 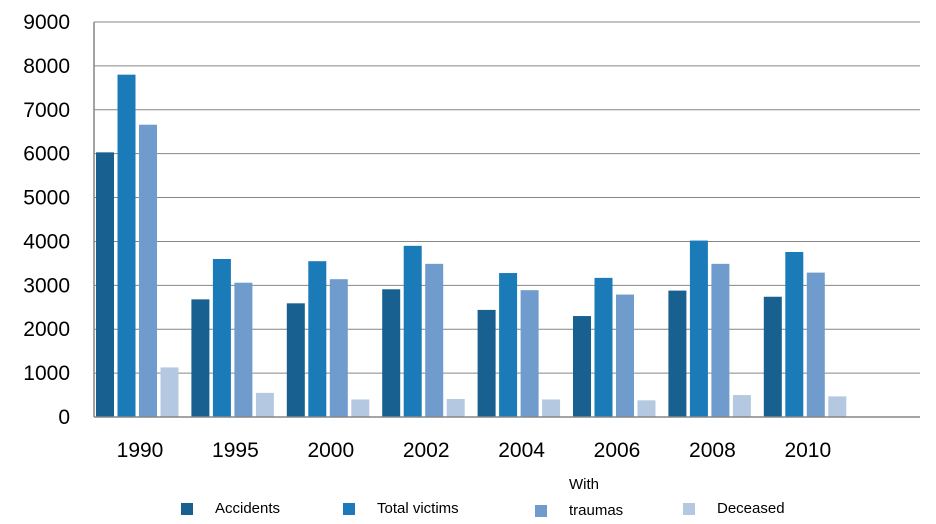 I want to click on legend-label: Accidents, so click(x=248, y=508).